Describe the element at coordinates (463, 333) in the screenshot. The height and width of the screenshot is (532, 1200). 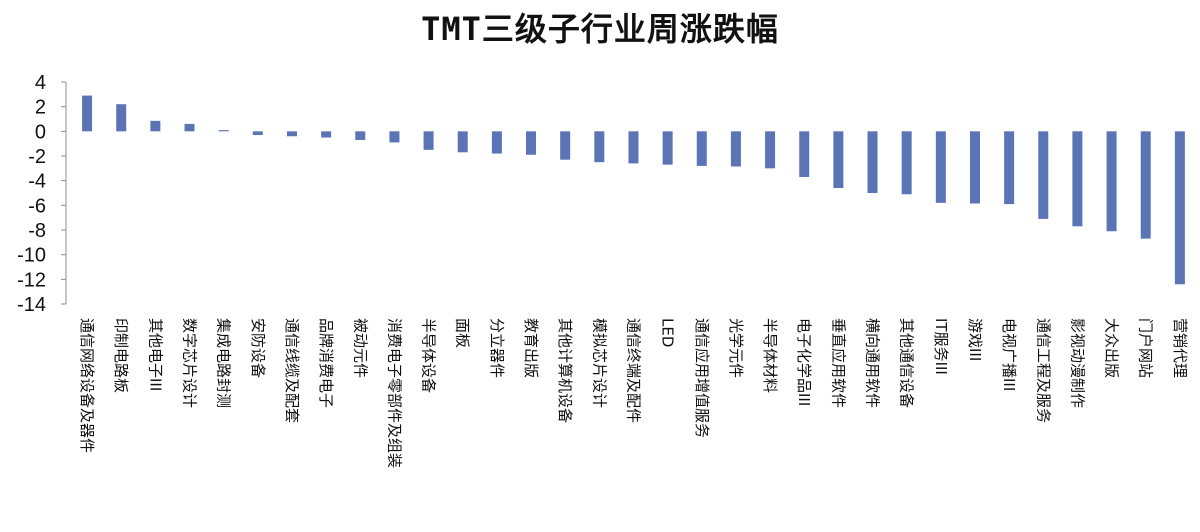
I see `x-category-label: 面板` at that location.